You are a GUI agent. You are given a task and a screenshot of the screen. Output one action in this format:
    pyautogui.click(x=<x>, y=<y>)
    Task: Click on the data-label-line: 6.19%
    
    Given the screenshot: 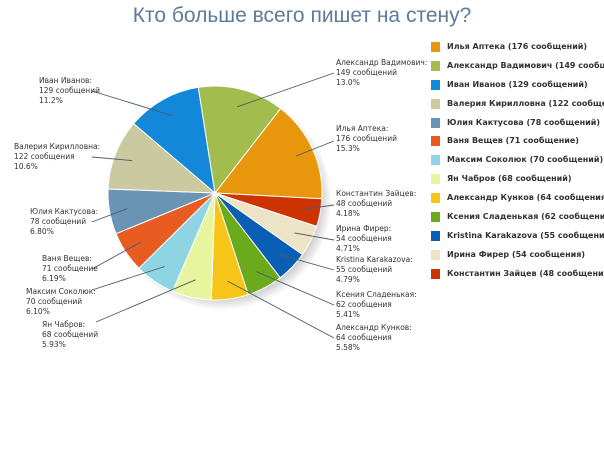 What is the action you would take?
    pyautogui.click(x=54, y=278)
    